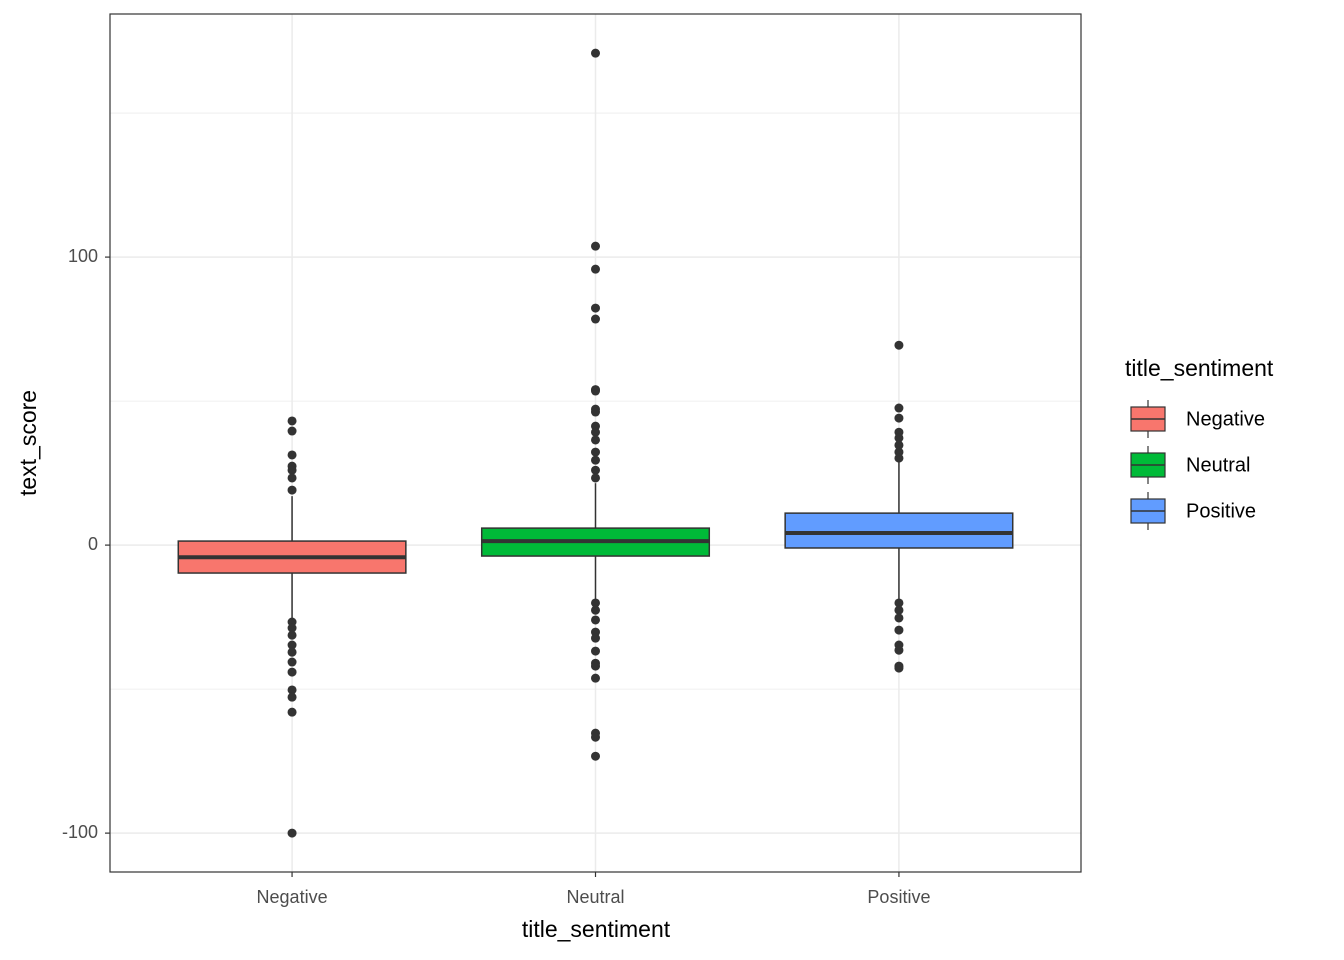  What do you see at coordinates (898, 897) in the screenshot?
I see `x-tick-label: Positive` at bounding box center [898, 897].